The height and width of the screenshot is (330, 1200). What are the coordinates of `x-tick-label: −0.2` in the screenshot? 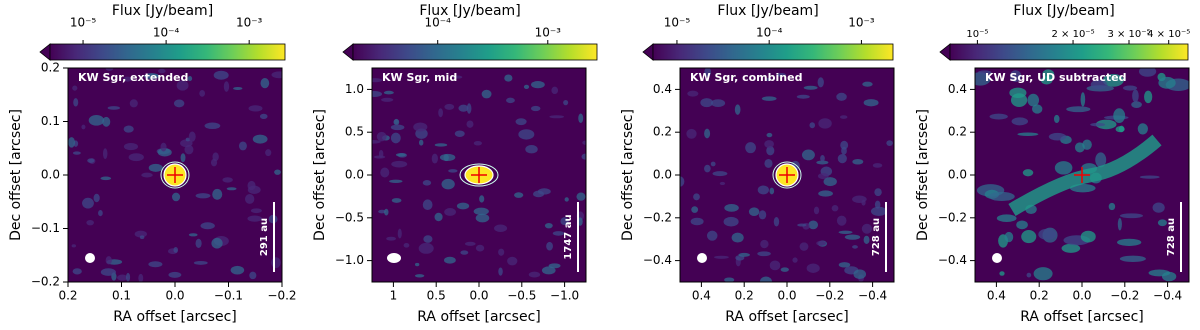 It's located at (281, 296).